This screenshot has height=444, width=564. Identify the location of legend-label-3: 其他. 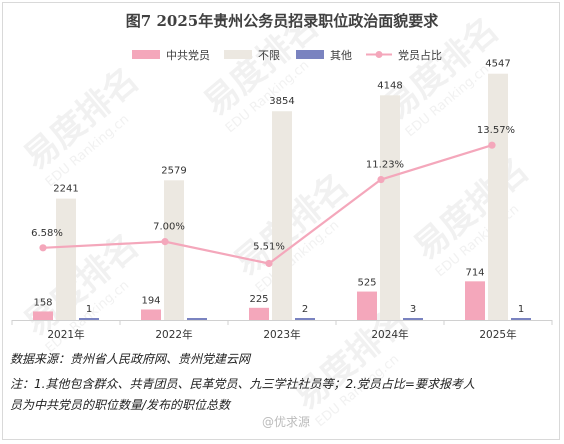
(341, 55).